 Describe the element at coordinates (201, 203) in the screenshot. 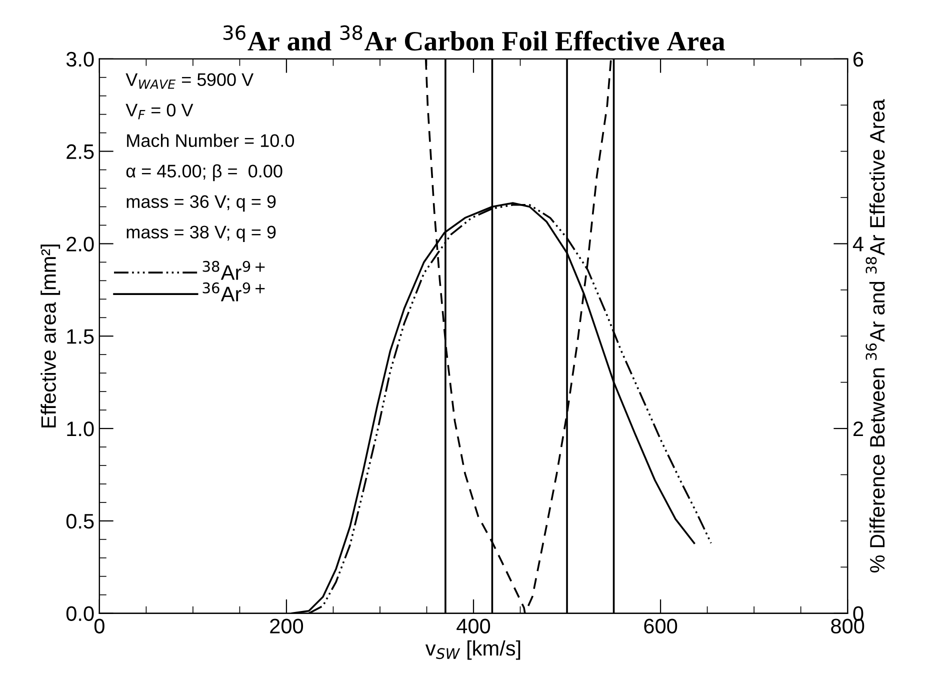

I see `annotation: mass = 36 V; q = 9` at that location.